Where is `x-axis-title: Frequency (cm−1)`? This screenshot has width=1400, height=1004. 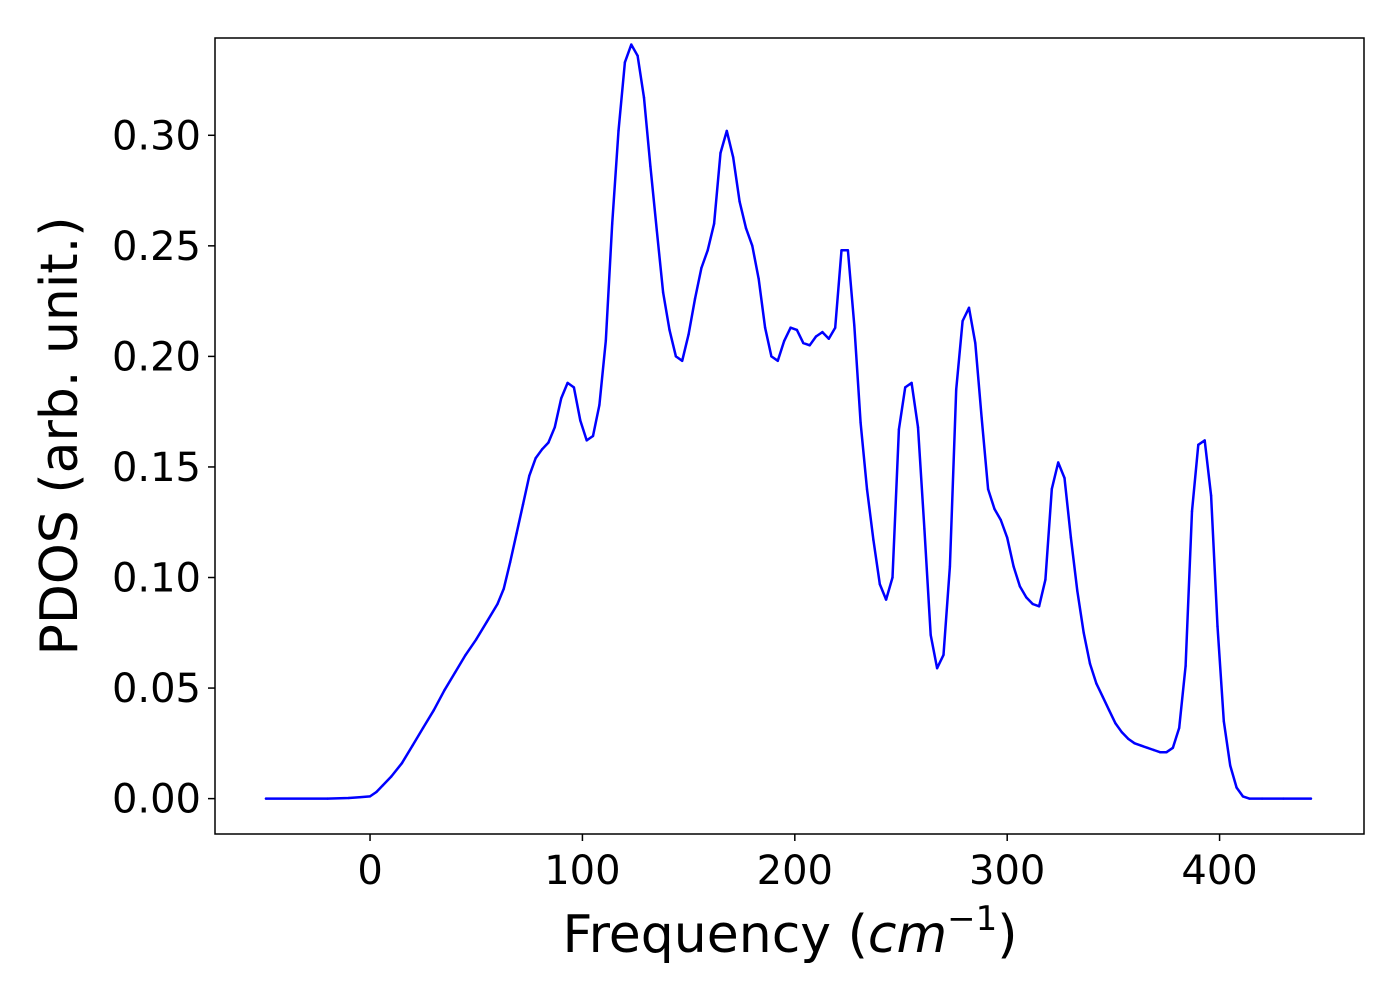 x-axis-title: Frequency (cm−1) is located at coordinates (789, 932).